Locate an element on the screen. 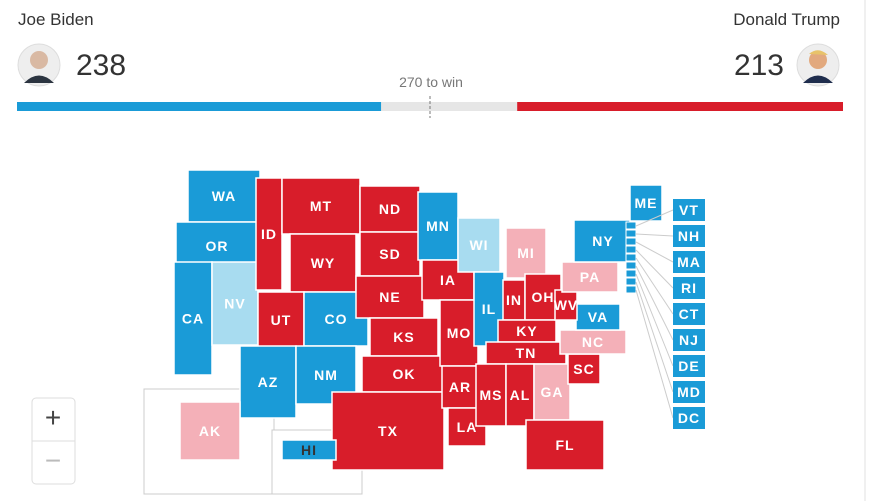 The image size is (871, 501). state-label: IA is located at coordinates (448, 280).